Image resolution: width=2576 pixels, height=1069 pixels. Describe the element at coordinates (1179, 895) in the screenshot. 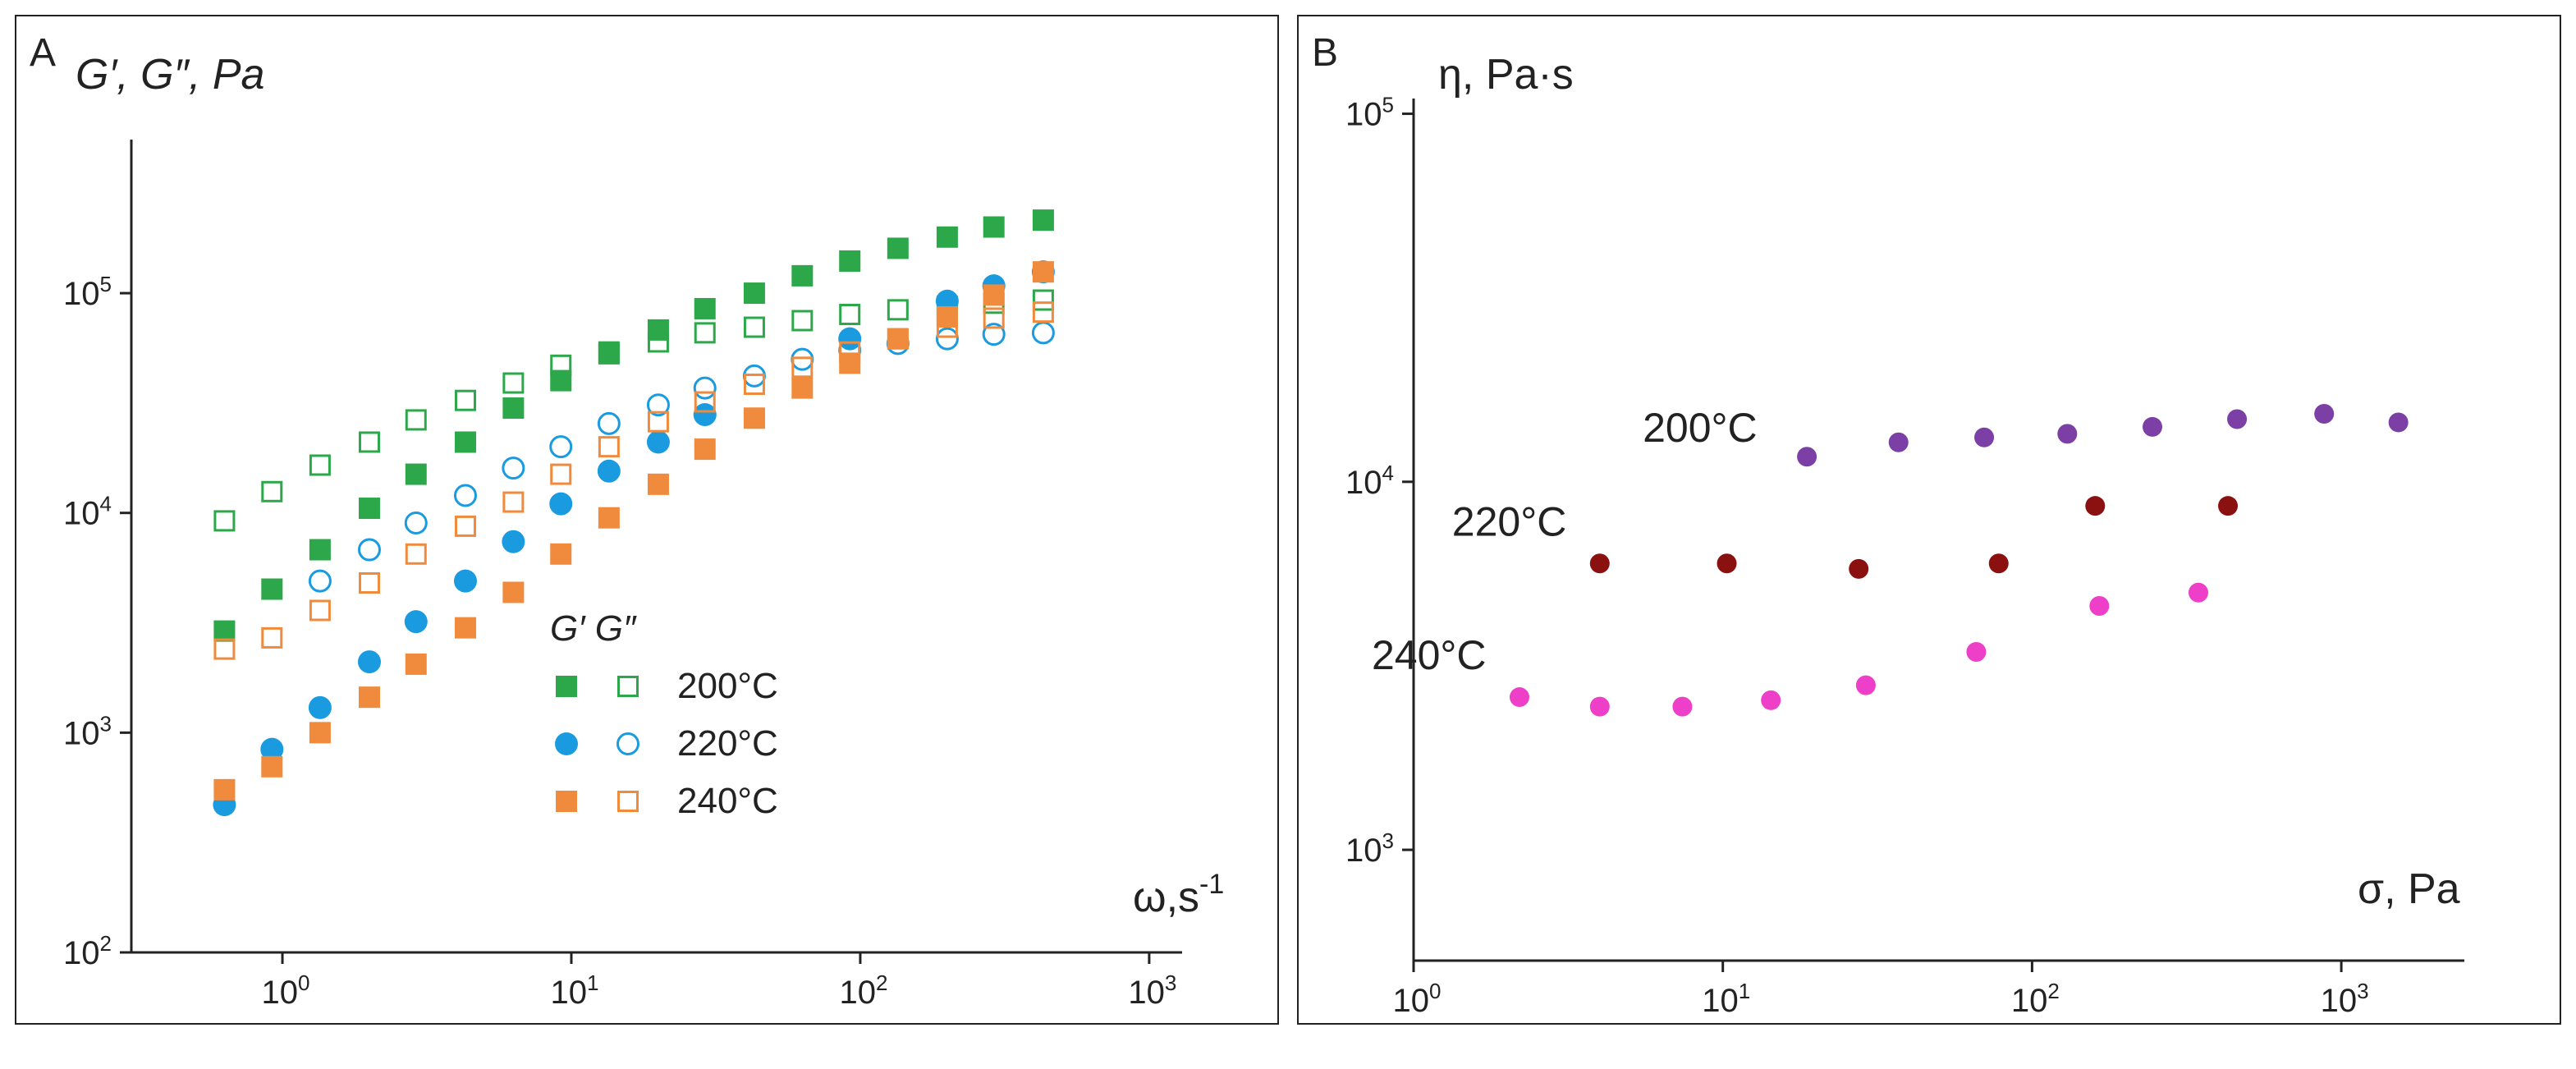

I see `x-axis-title: ω,s-1` at that location.